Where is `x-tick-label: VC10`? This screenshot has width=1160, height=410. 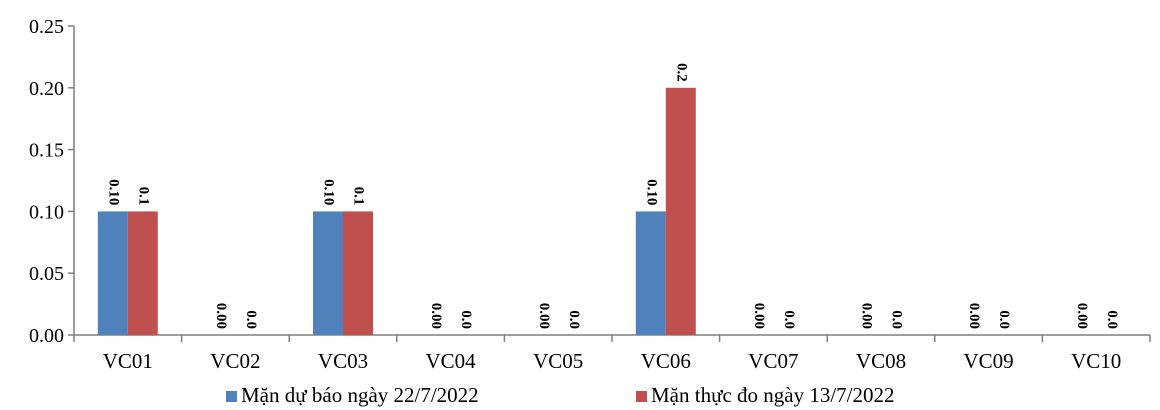 x-tick-label: VC10 is located at coordinates (1096, 361).